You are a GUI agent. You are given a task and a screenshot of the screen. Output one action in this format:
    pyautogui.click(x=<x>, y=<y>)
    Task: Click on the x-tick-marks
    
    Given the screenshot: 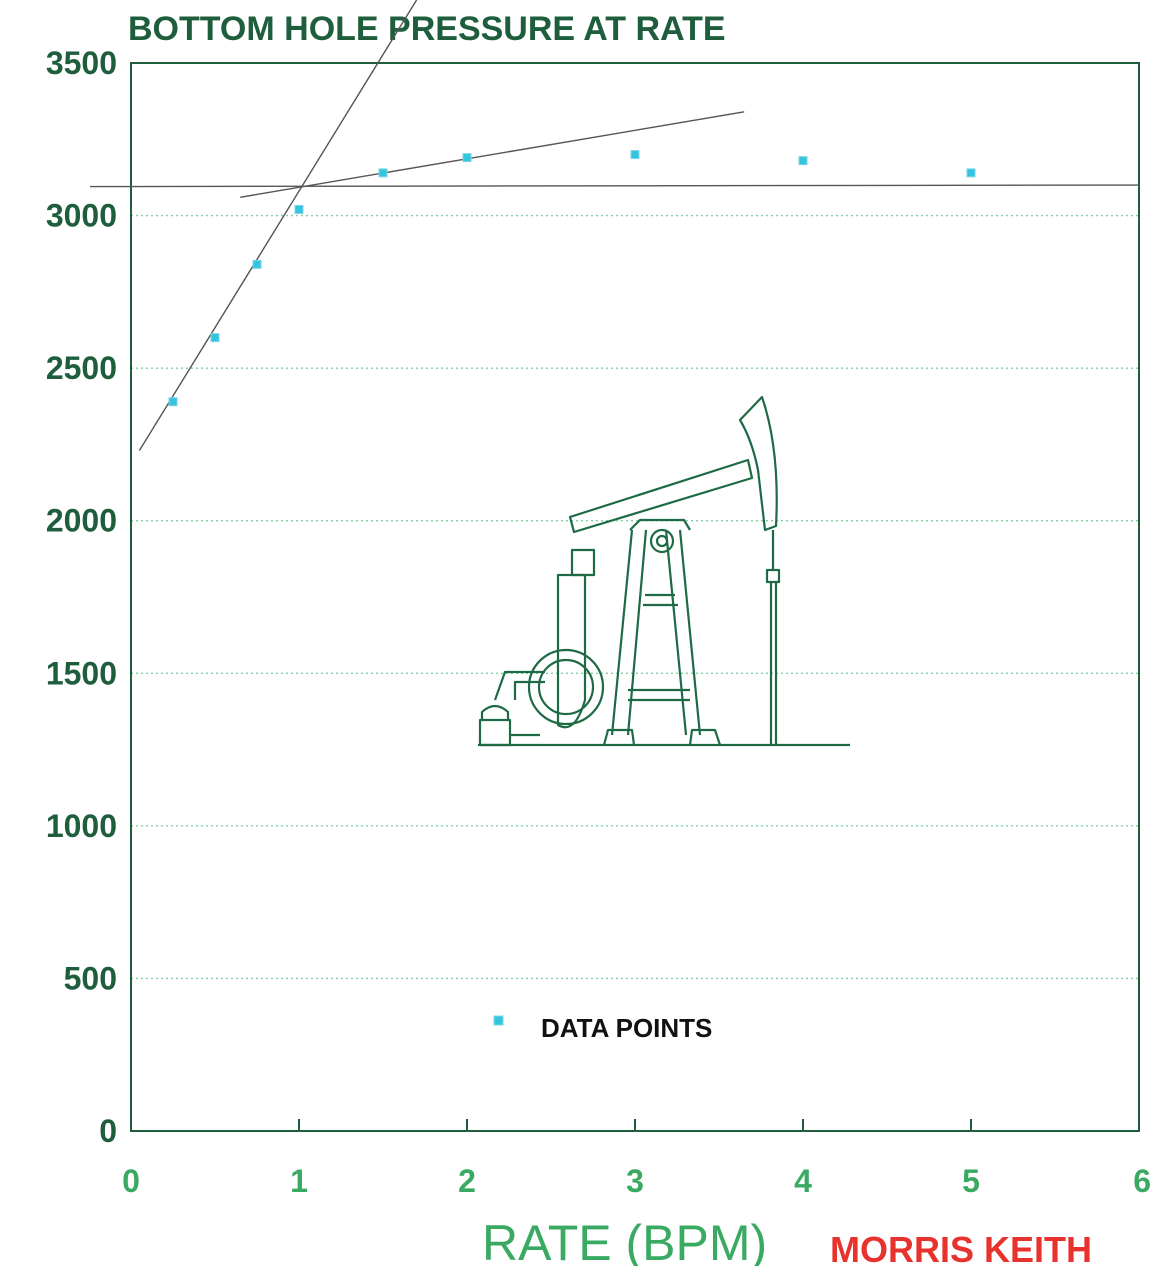 What is the action you would take?
    pyautogui.click(x=635, y=1125)
    